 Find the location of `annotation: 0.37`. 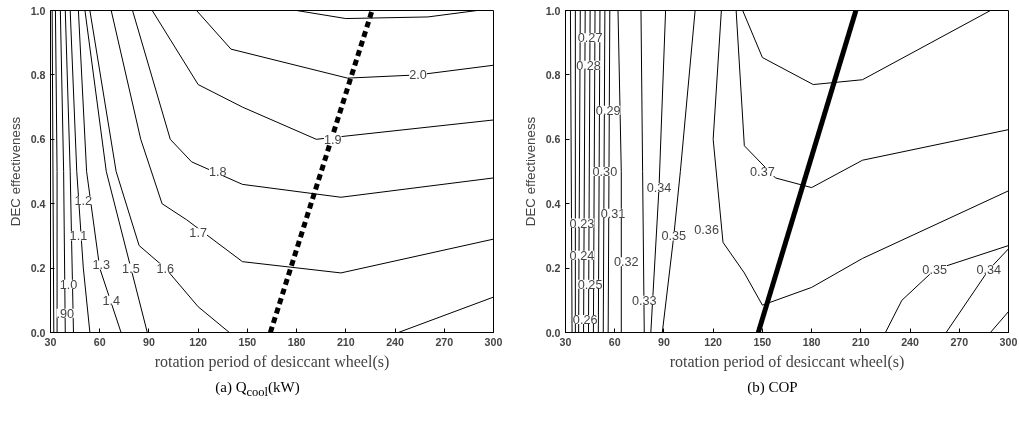

annotation: 0.37 is located at coordinates (762, 172).